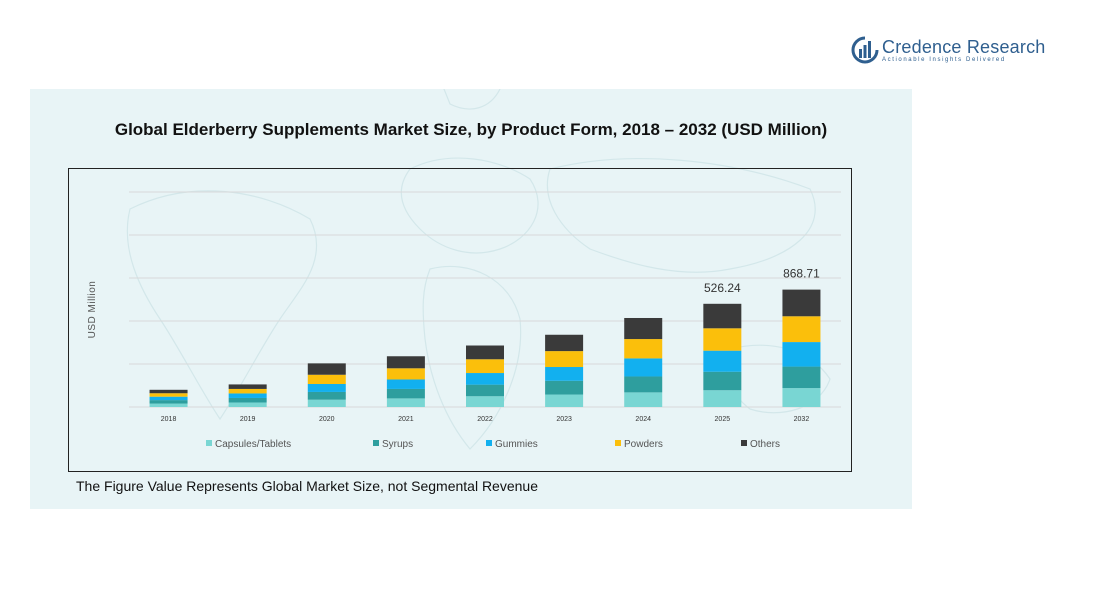 The height and width of the screenshot is (597, 1101). I want to click on bar-2018-syrups, so click(168, 402).